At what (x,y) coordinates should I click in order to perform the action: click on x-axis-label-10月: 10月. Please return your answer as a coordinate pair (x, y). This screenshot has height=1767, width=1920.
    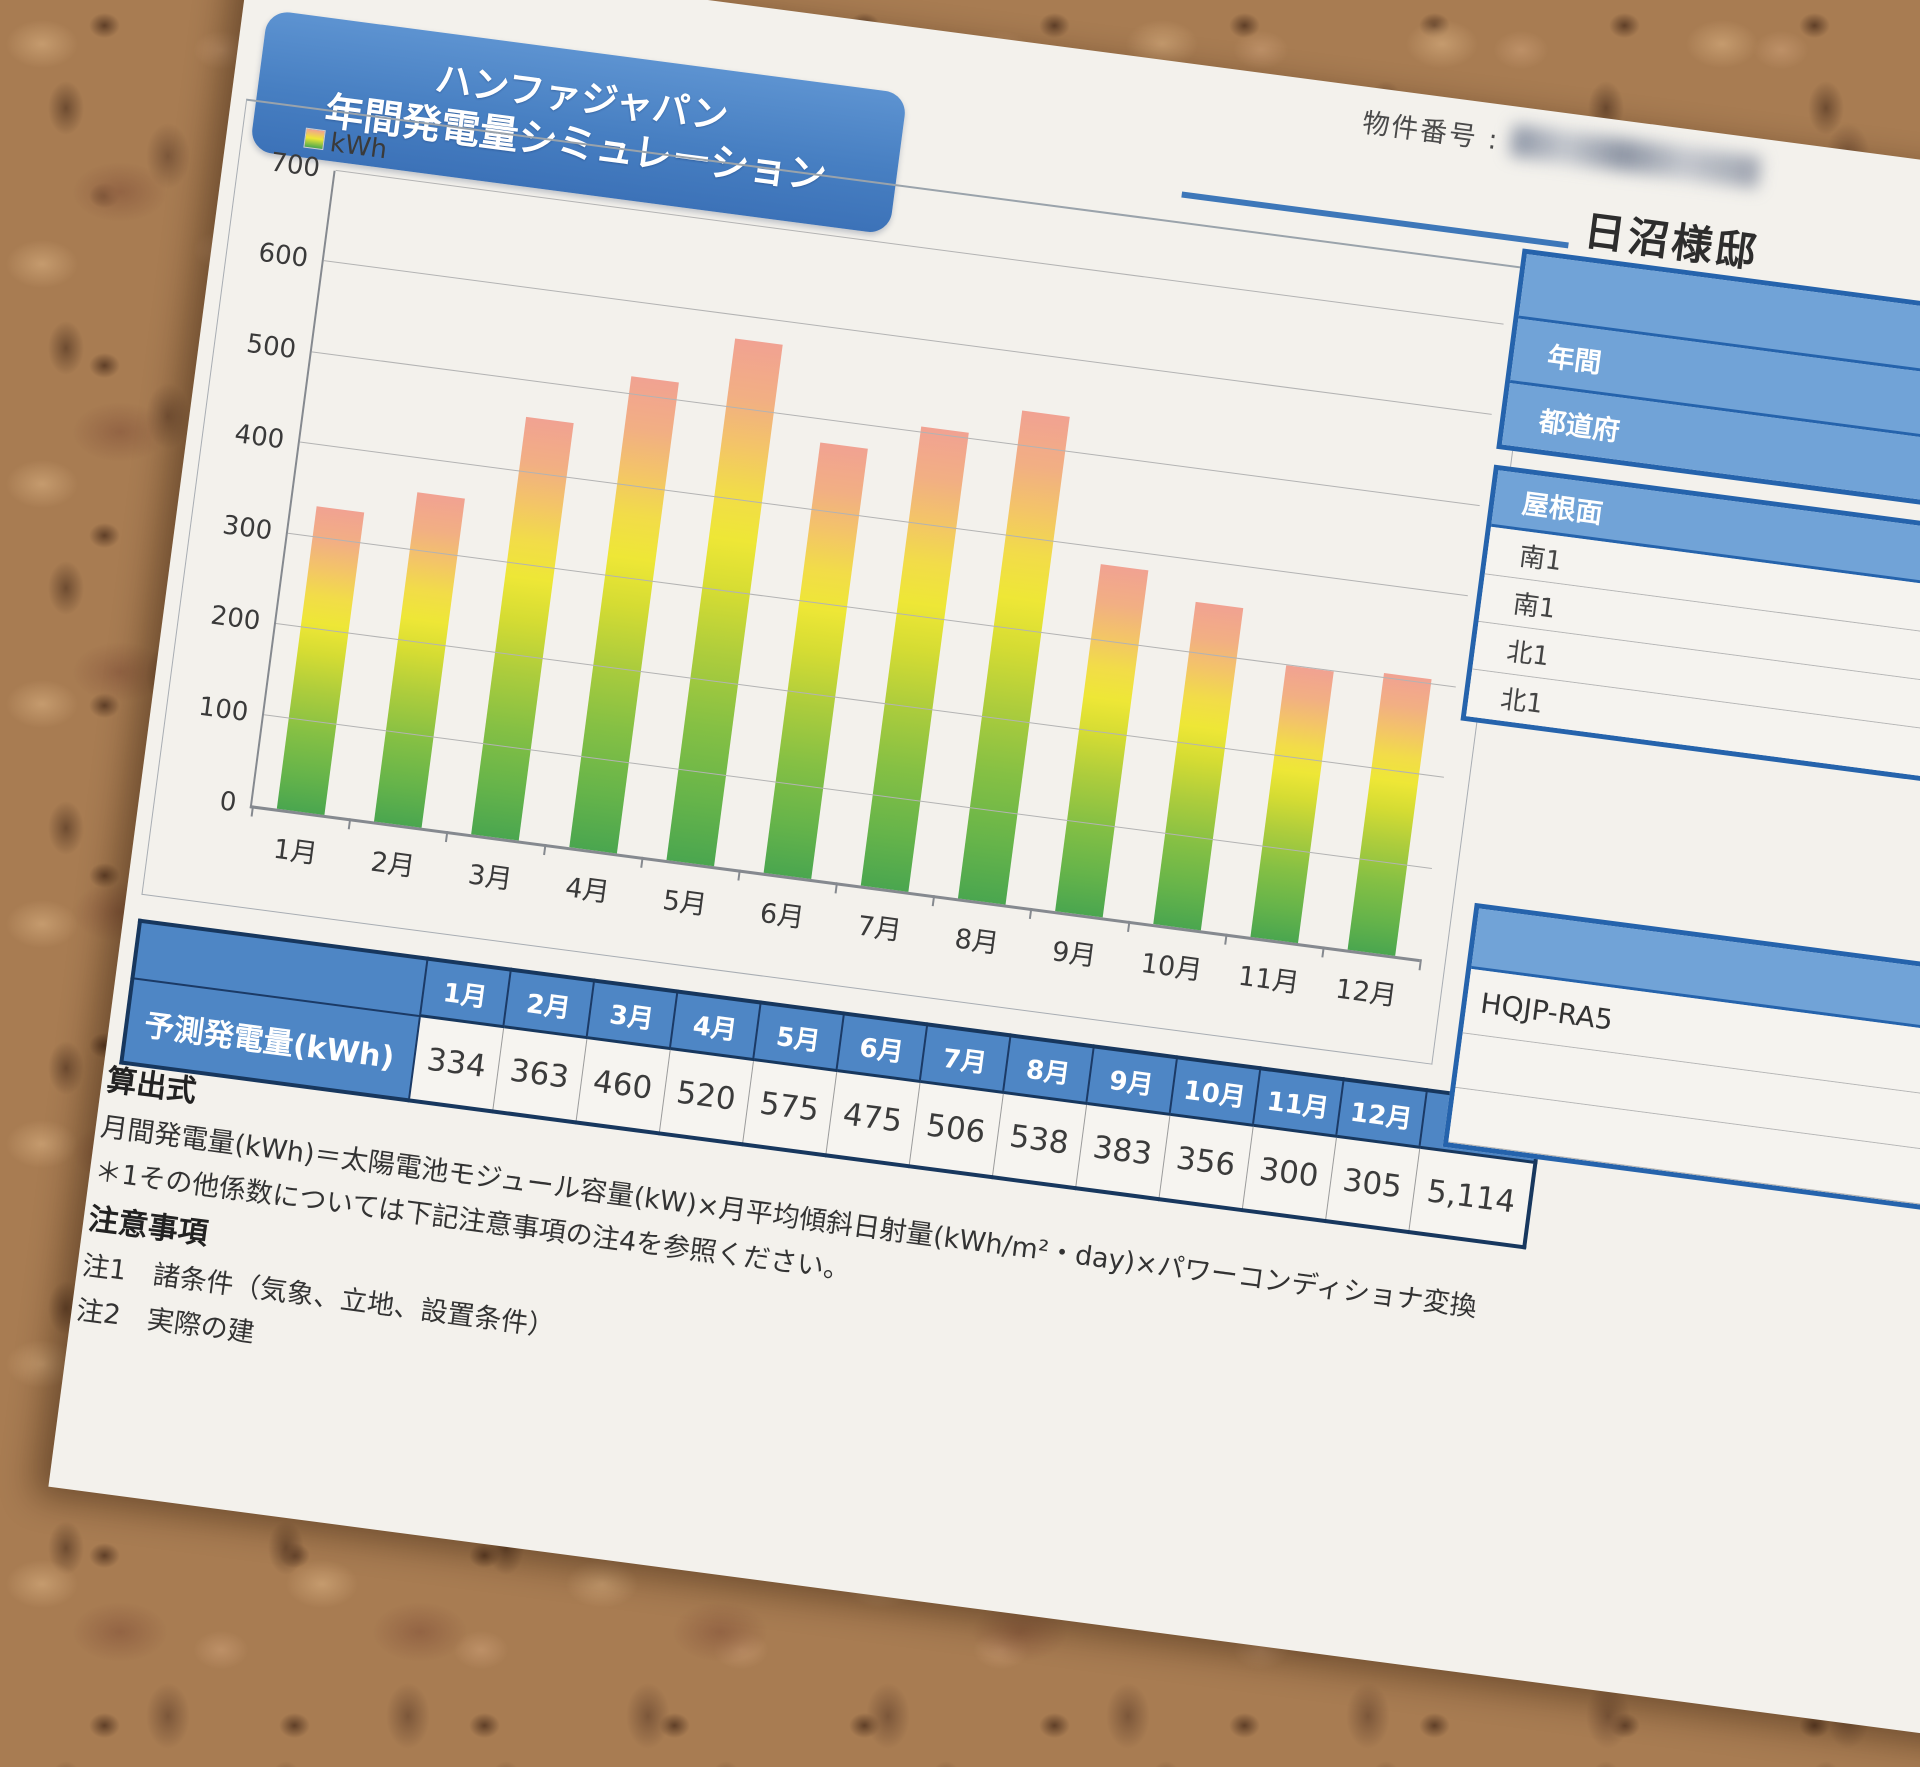
    Looking at the image, I should click on (1171, 967).